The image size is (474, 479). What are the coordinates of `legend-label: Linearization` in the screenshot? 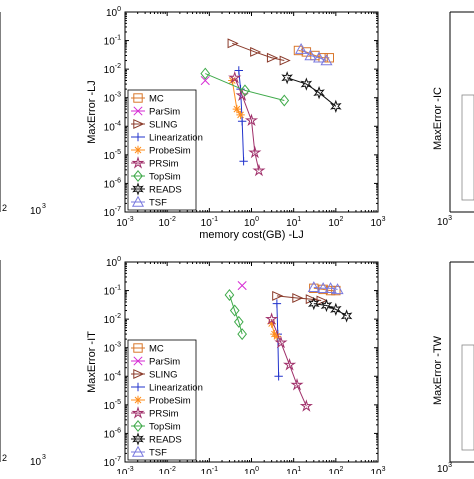 It's located at (176, 138).